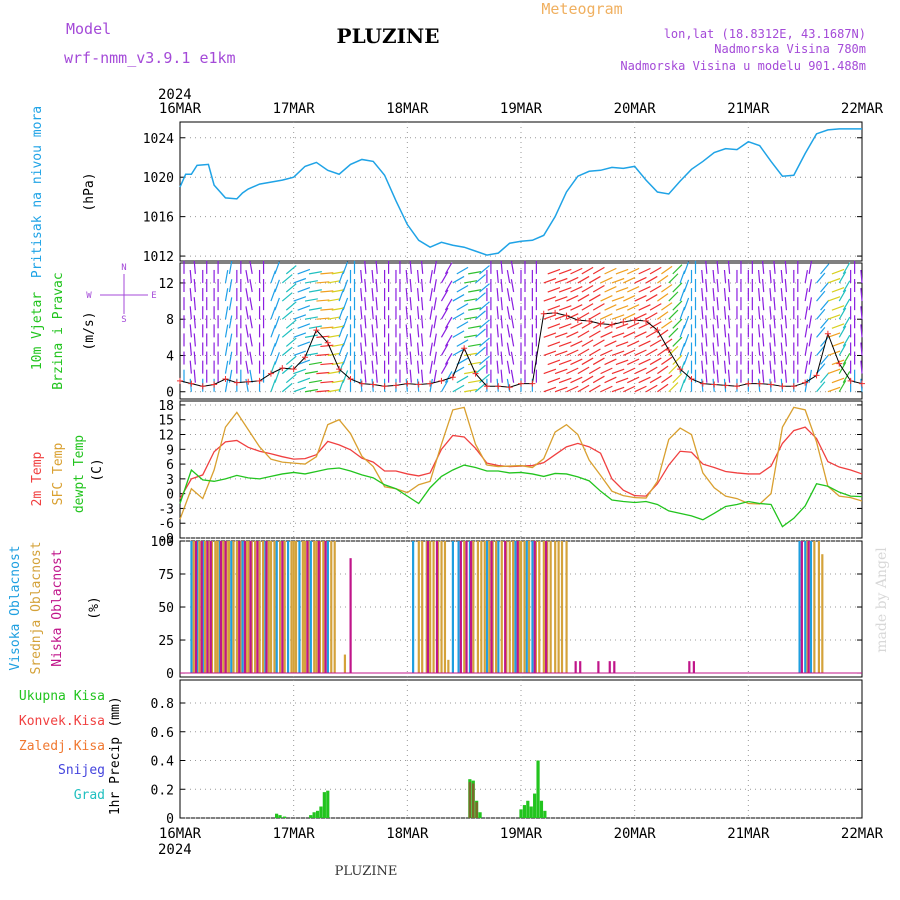 The image size is (900, 900). I want to click on cloud-ticks: 0 25 50 75 100, so click(506, 608).